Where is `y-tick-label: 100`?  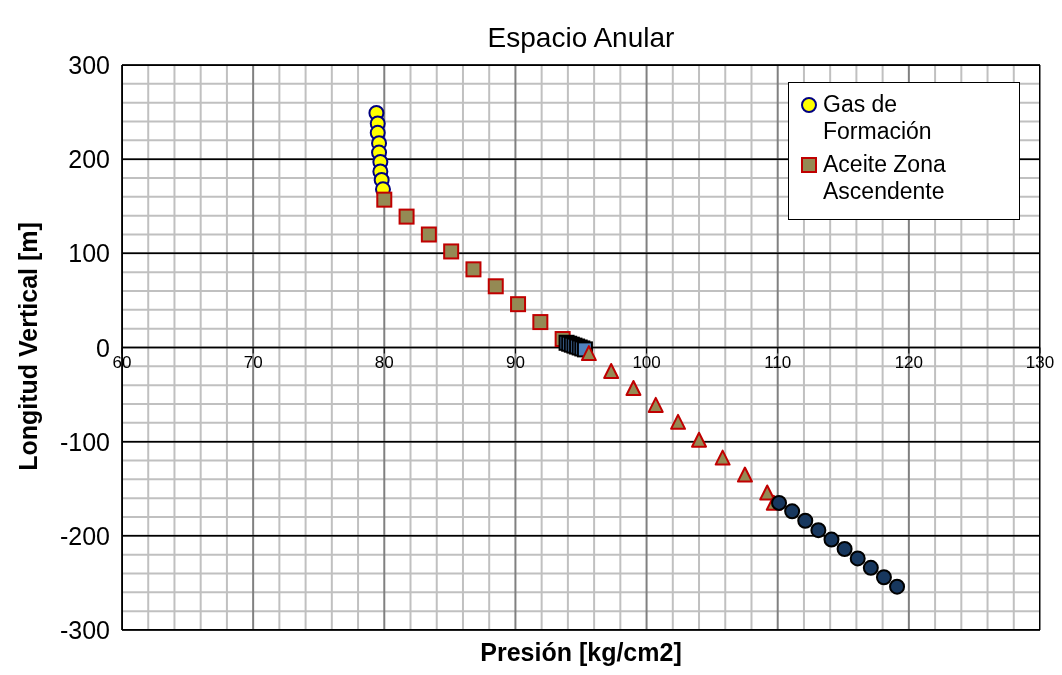
y-tick-label: 100 is located at coordinates (89, 253).